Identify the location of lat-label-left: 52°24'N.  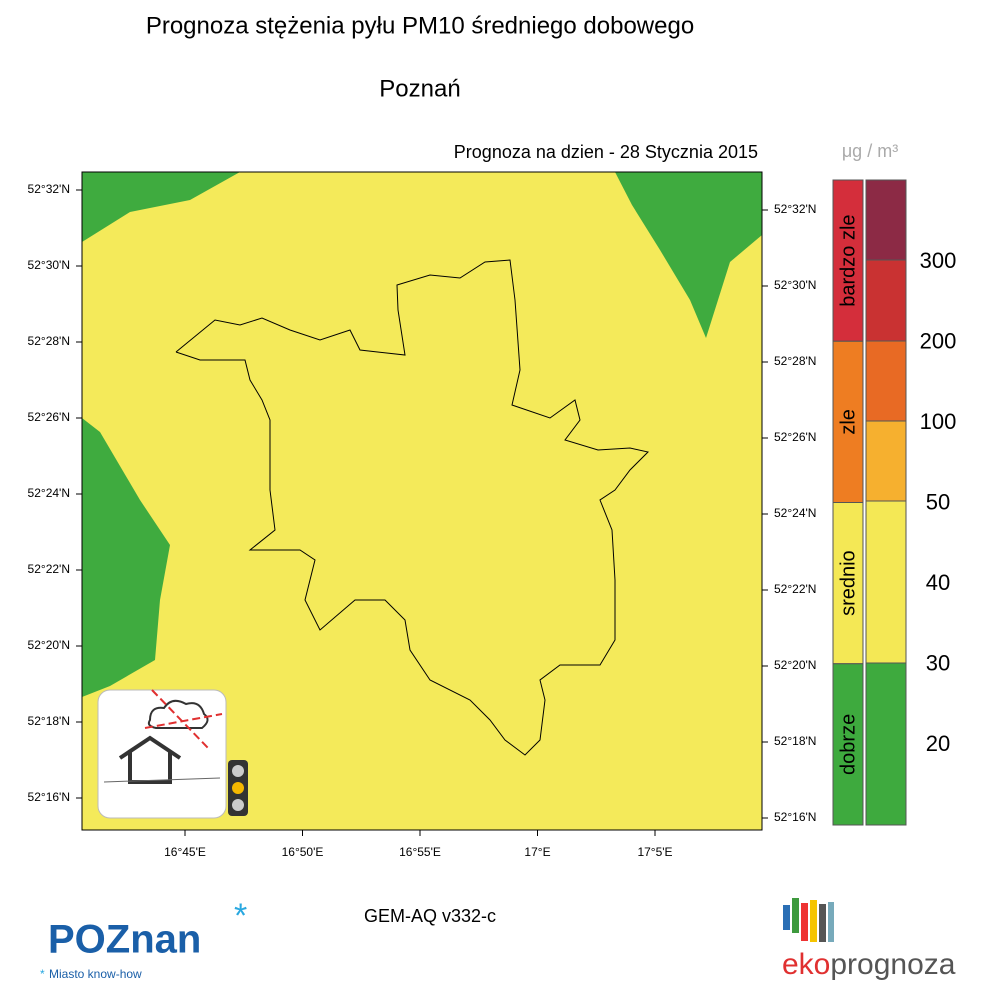
(49, 493).